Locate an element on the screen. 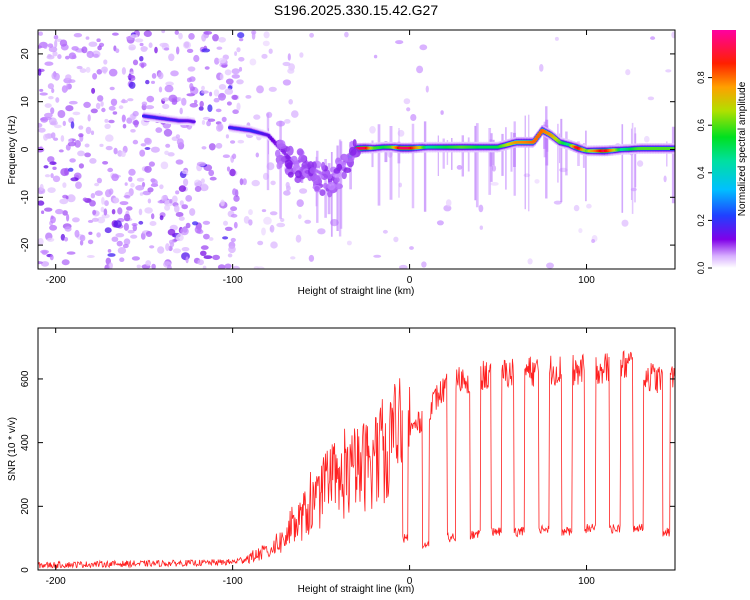 The width and height of the screenshot is (750, 600). snr-x-axis-label: Height of straight line (km) is located at coordinates (356, 589).